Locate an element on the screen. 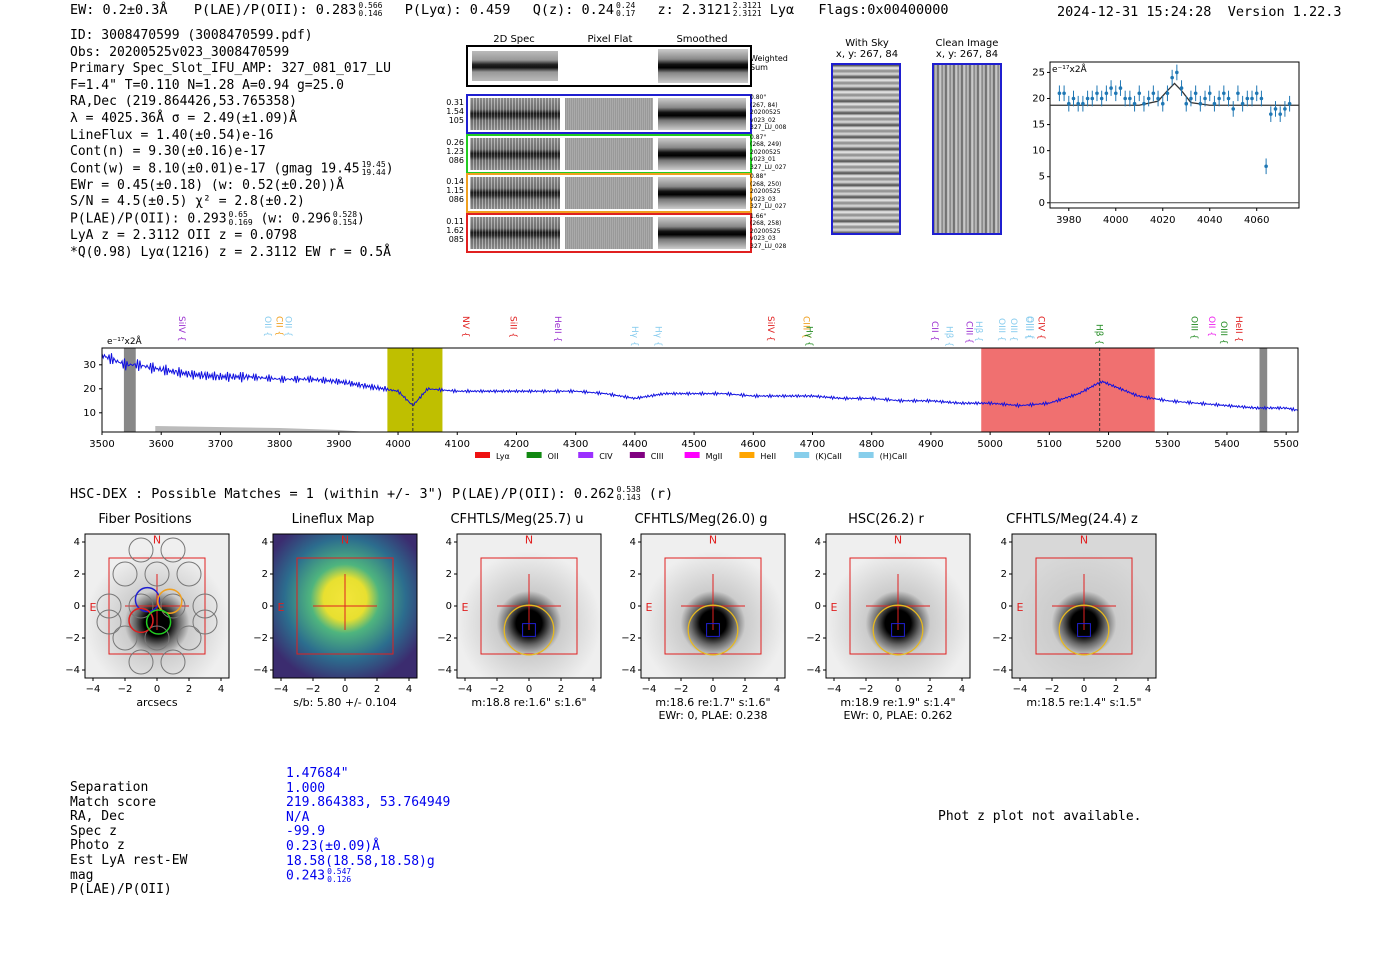 The height and width of the screenshot is (953, 1400). cutout-row-stat: 1.15 is located at coordinates (455, 190).